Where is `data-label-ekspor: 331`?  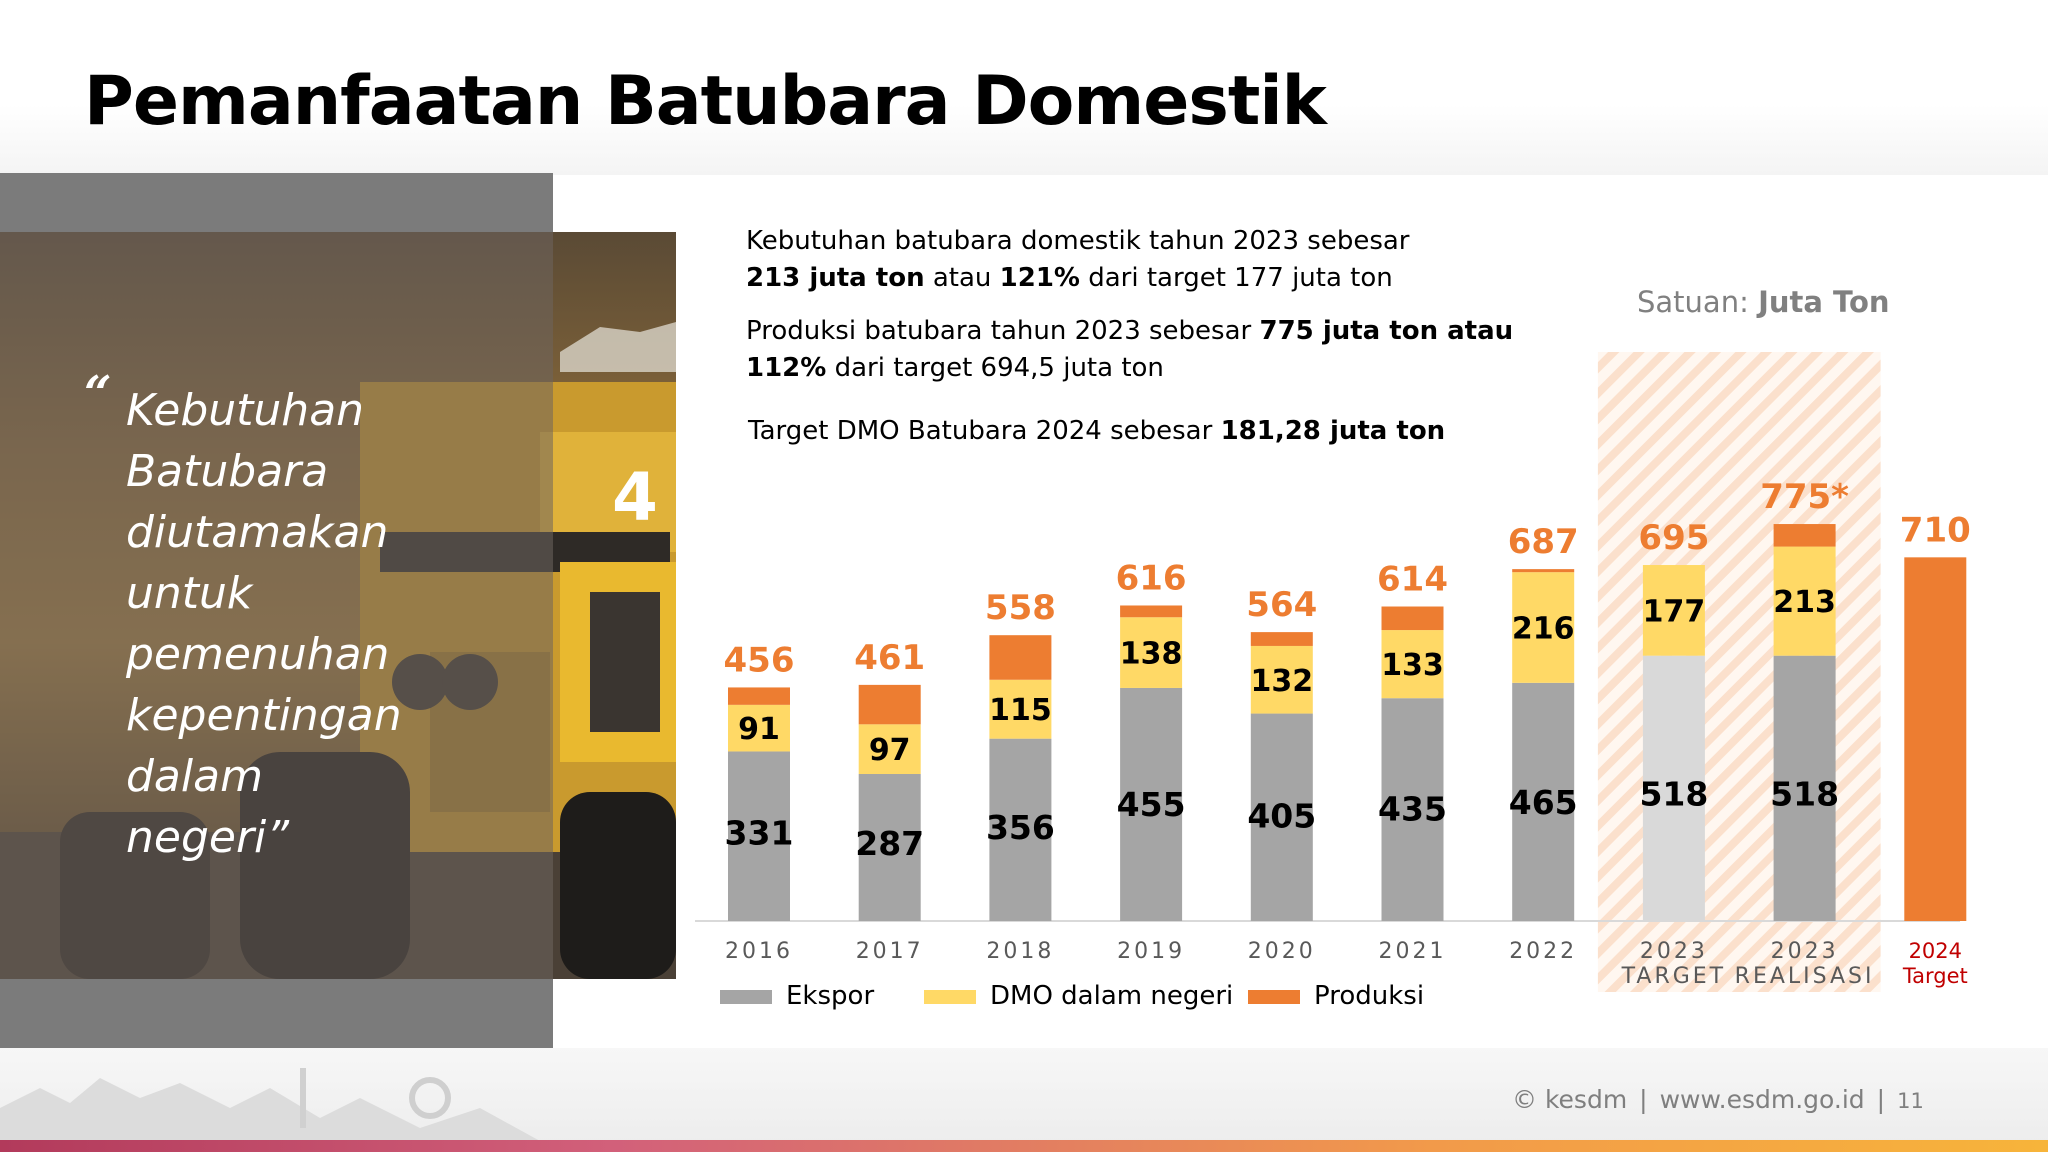
data-label-ekspor: 331 is located at coordinates (759, 833).